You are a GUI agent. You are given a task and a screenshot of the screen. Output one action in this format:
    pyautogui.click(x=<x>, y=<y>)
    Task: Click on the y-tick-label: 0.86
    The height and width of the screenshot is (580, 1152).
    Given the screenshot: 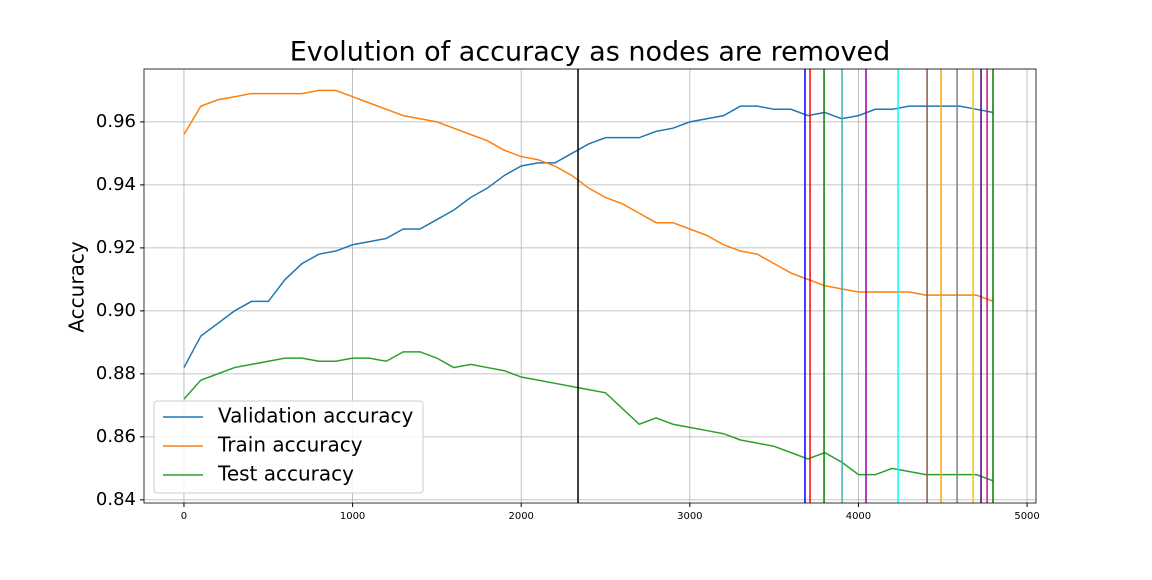 What is the action you would take?
    pyautogui.click(x=116, y=436)
    